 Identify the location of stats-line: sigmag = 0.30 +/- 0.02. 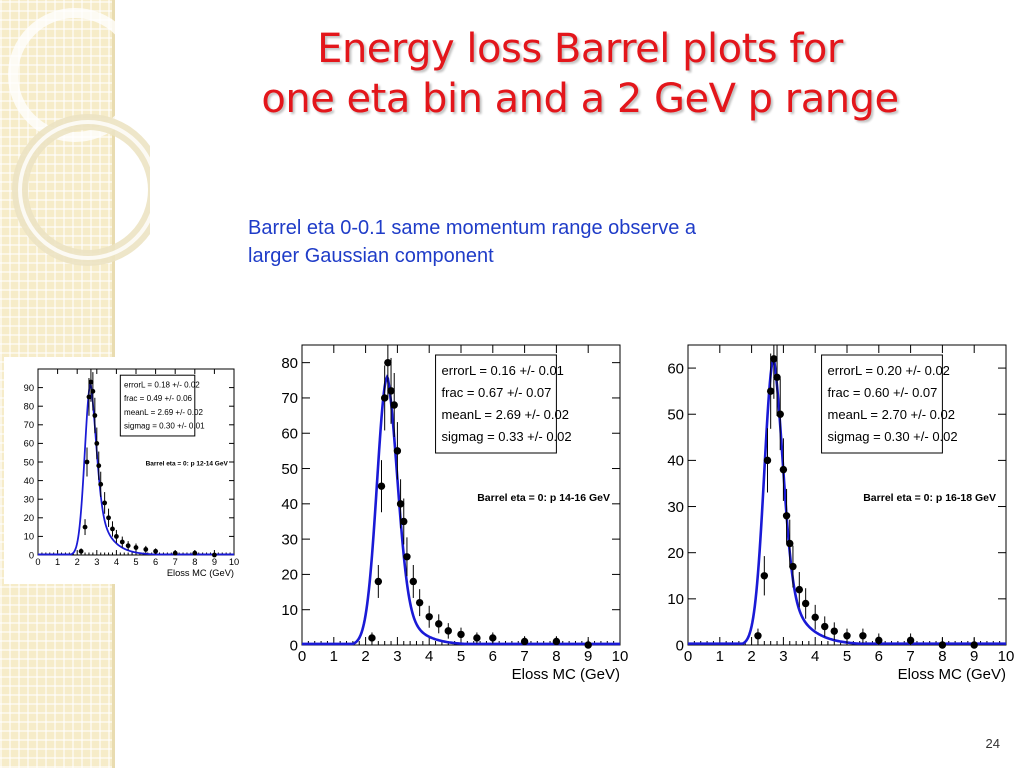
(893, 436).